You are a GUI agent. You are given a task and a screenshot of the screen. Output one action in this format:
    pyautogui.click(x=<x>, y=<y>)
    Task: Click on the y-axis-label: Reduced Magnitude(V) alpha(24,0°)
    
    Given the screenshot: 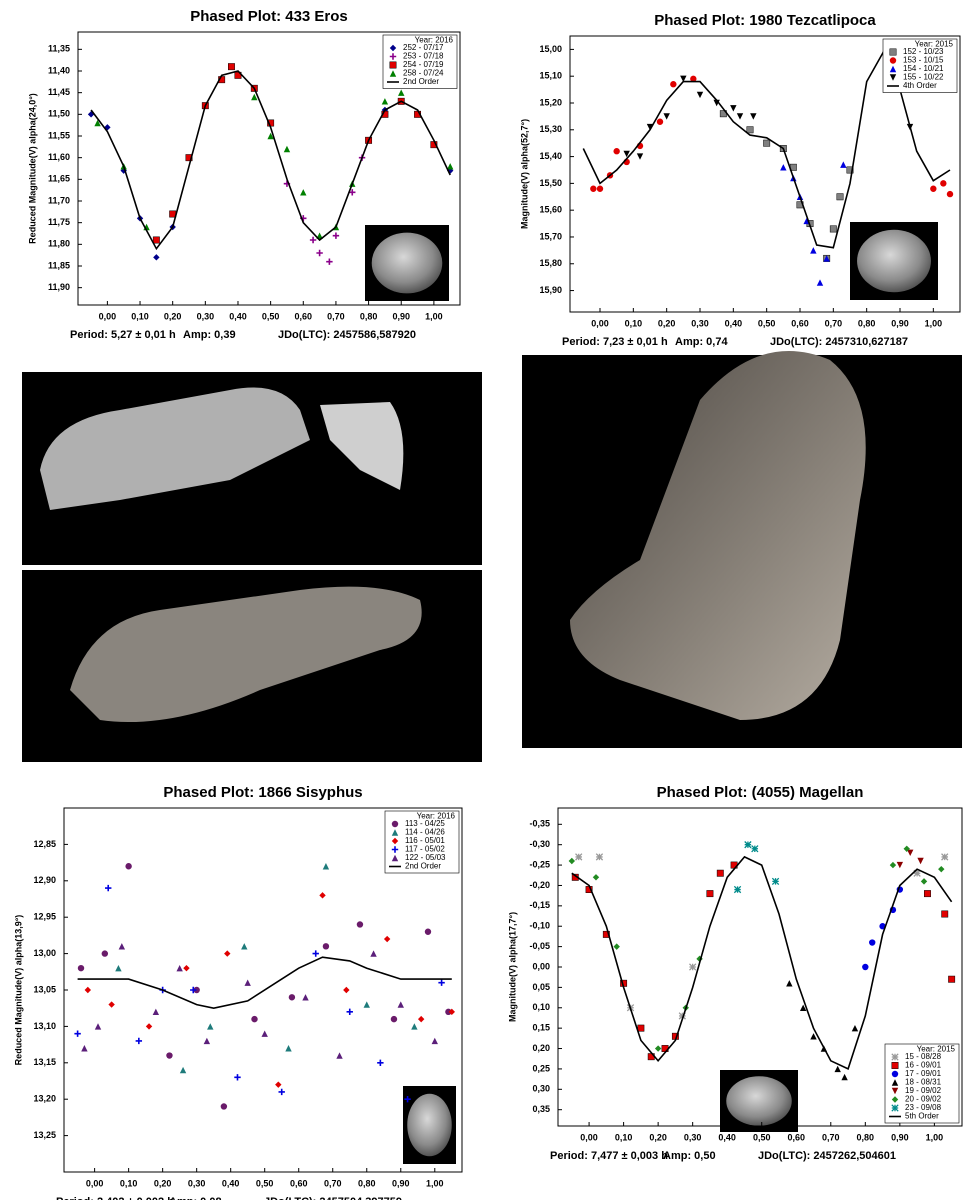 What is the action you would take?
    pyautogui.click(x=32, y=168)
    